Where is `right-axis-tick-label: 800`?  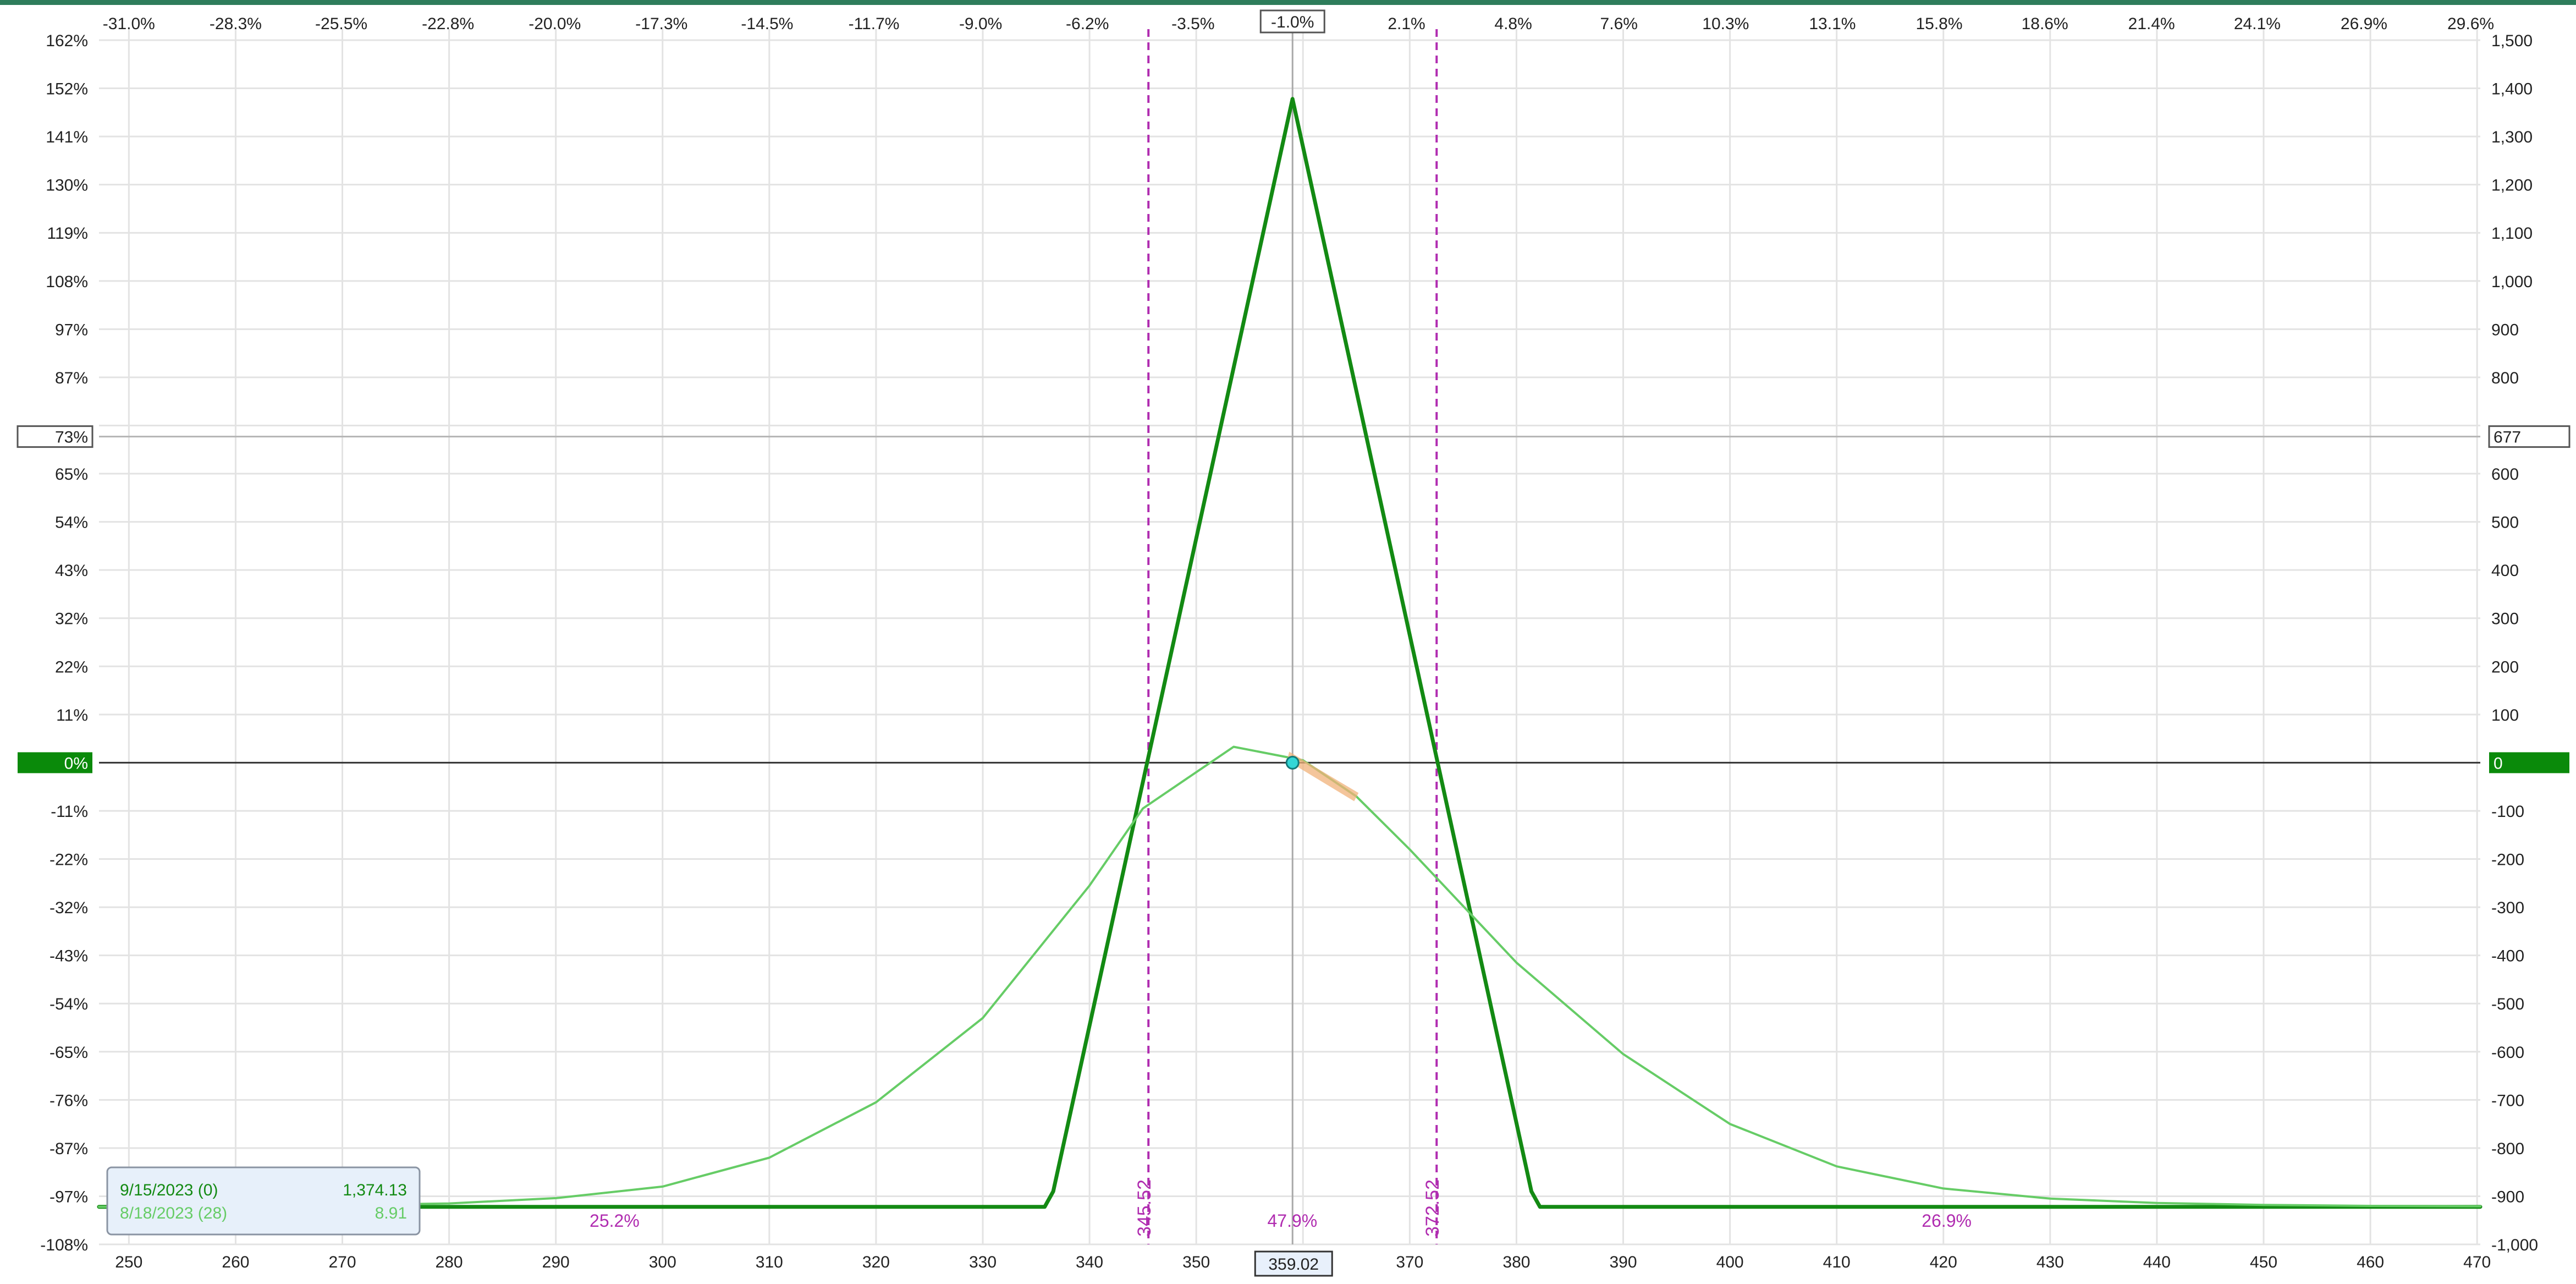 right-axis-tick-label: 800 is located at coordinates (2505, 378).